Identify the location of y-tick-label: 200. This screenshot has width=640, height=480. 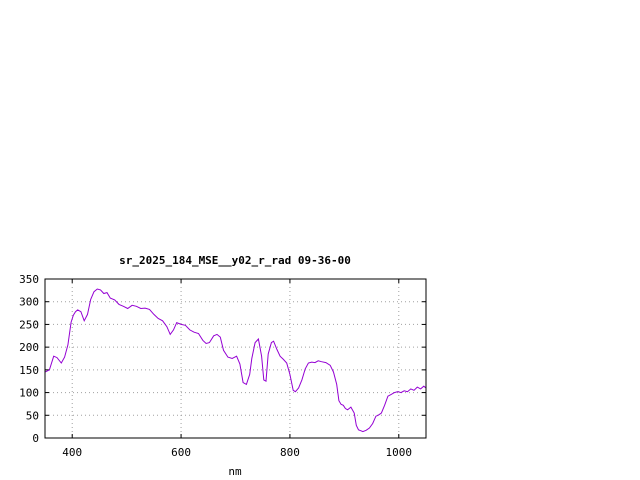
(29, 347).